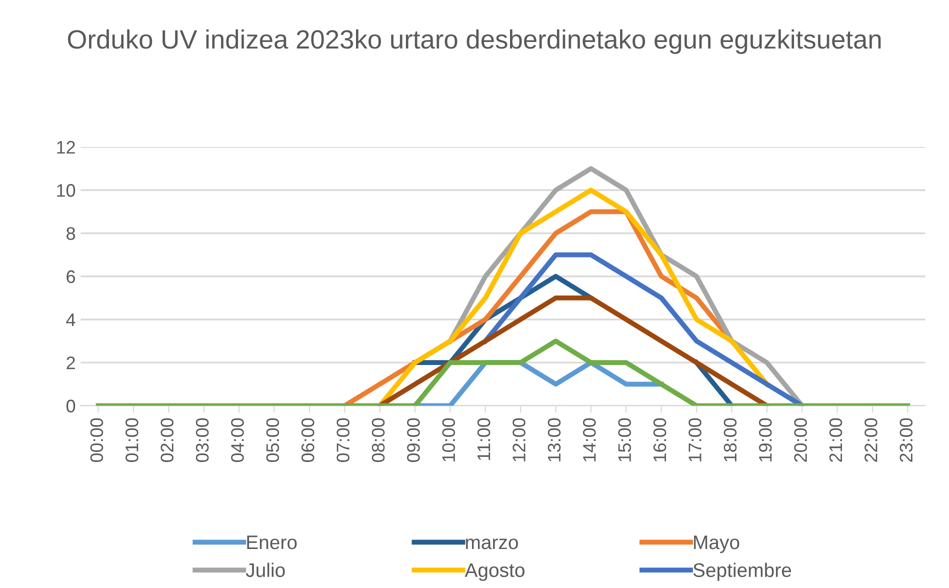 This screenshot has width=949, height=588. I want to click on y-tick-label: 4, so click(71, 320).